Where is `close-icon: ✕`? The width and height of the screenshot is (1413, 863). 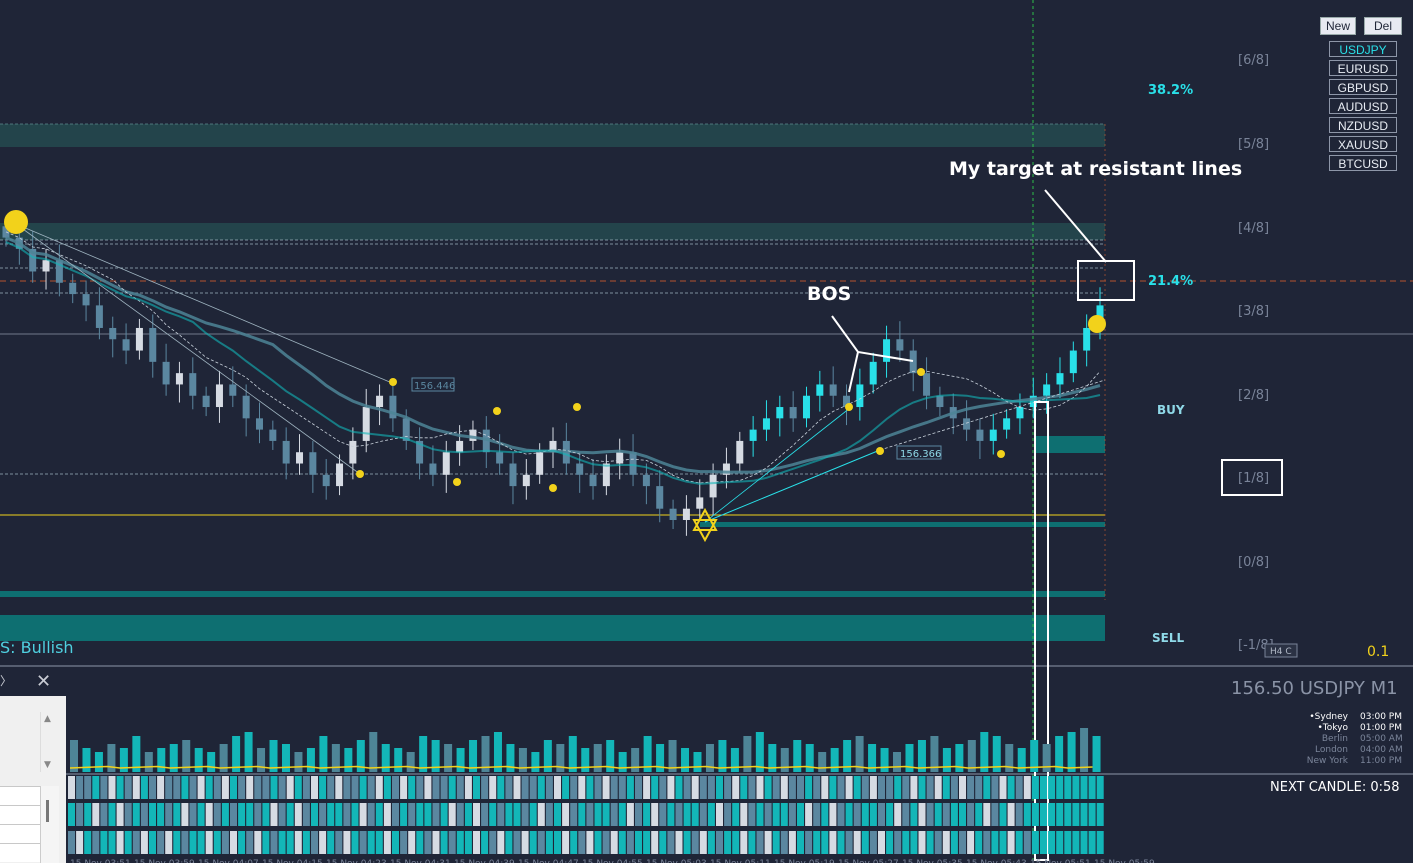
close-icon: ✕ is located at coordinates (44, 681).